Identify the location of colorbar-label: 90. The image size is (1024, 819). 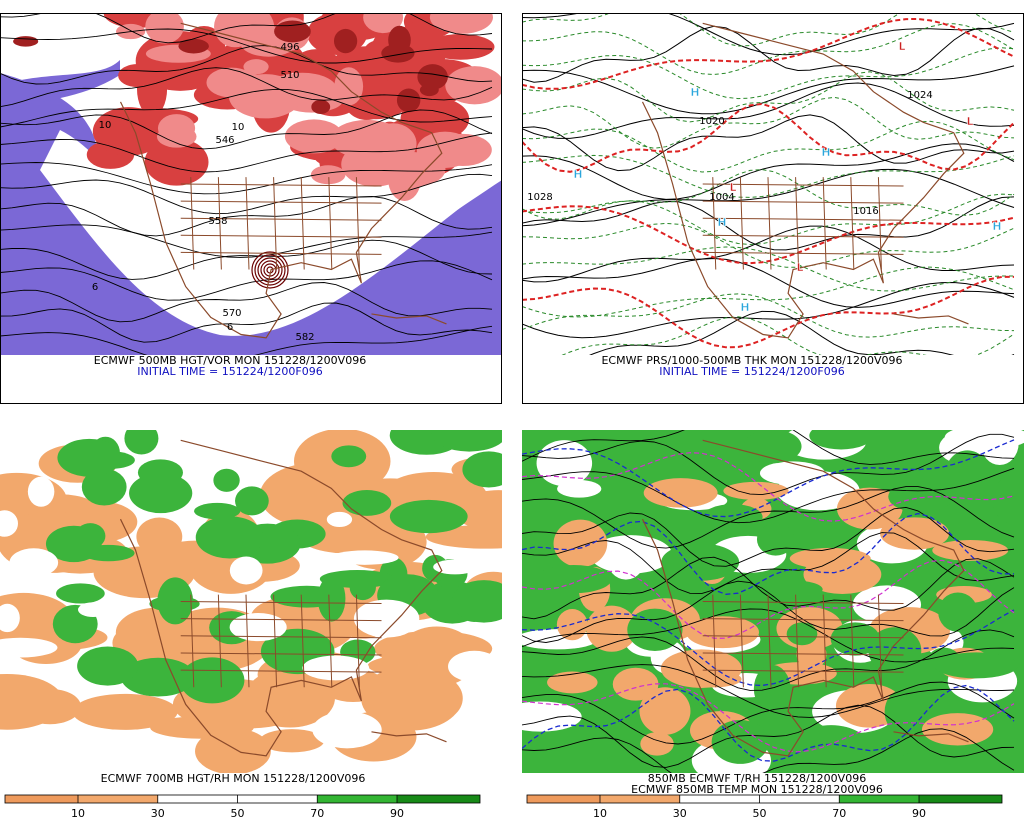
(919, 813).